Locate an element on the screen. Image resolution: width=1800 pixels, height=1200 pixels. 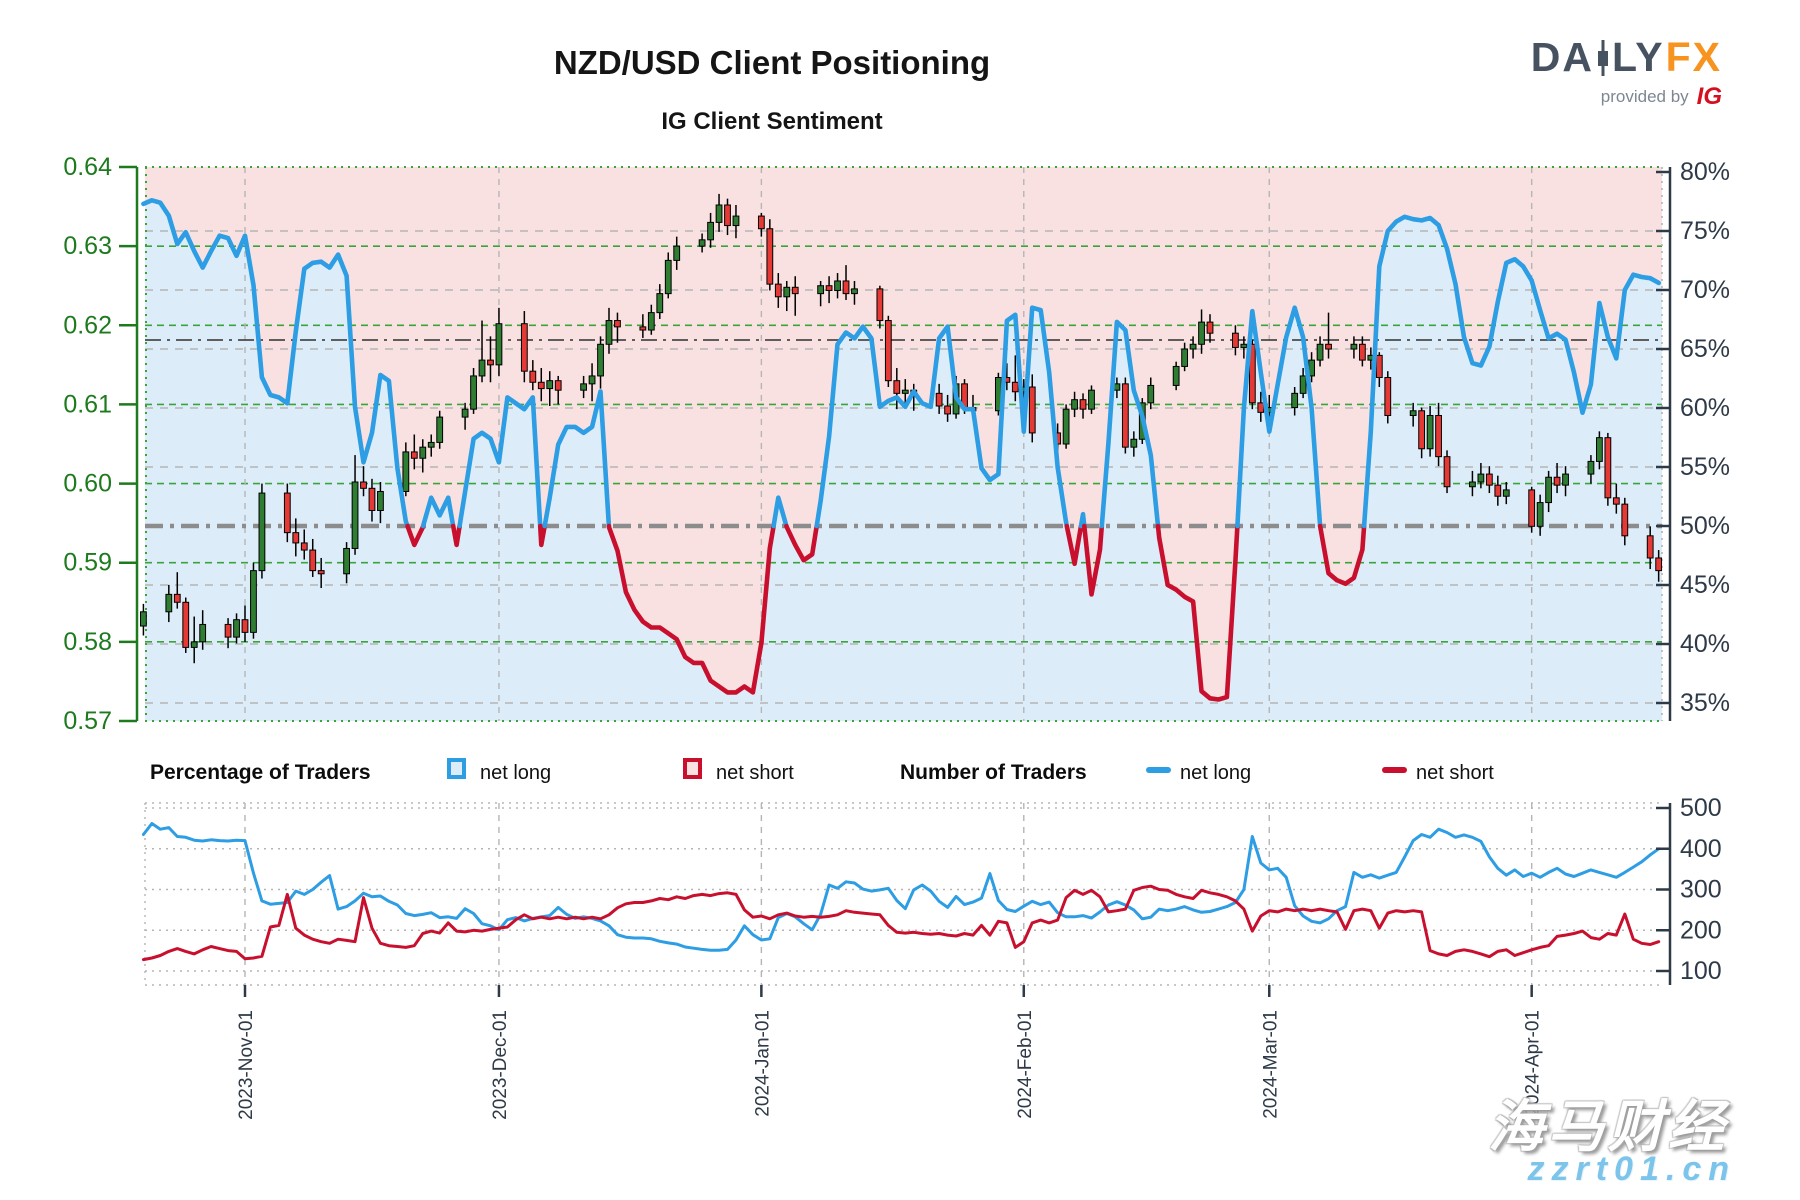
svg-text: 2023-Dec-01 is located at coordinates (500, 1065).